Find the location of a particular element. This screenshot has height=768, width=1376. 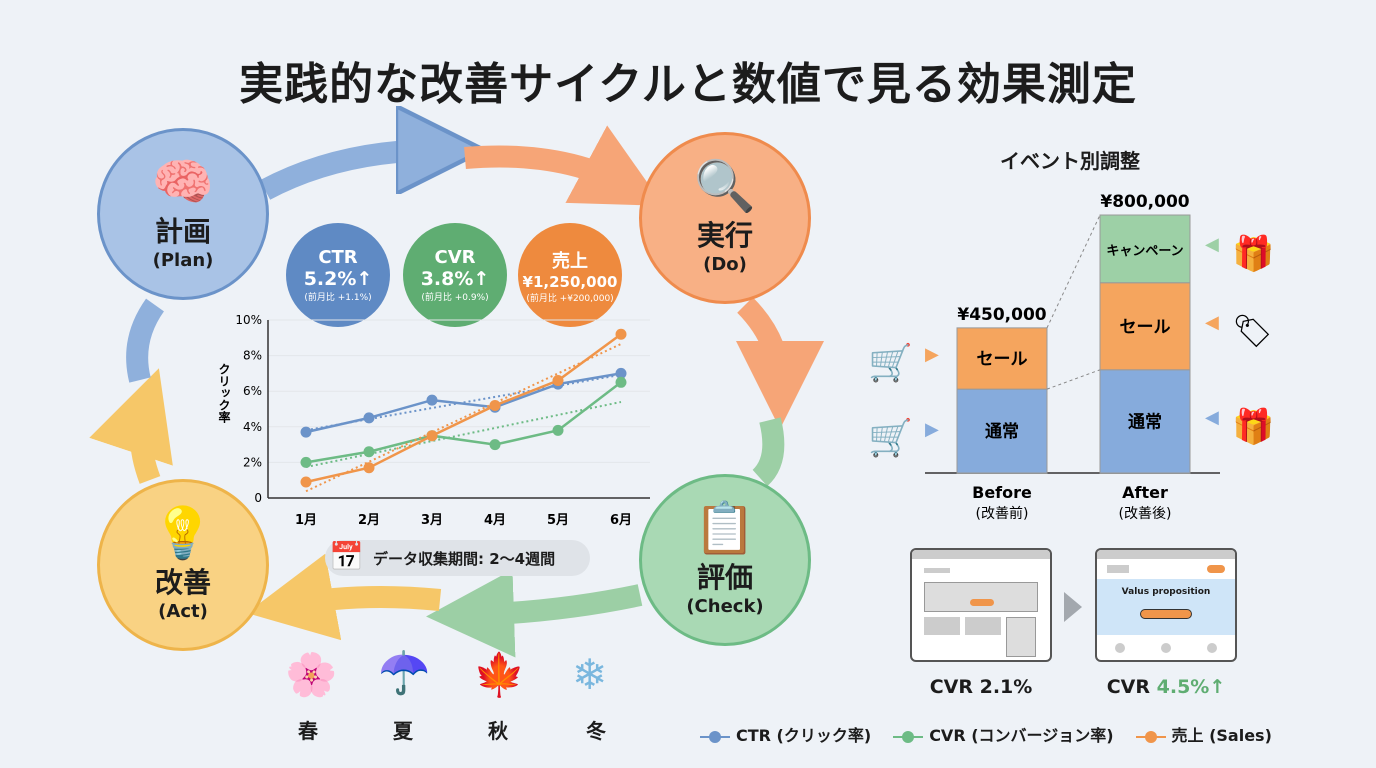

arrow-plan-to-do is located at coordinates (349, 175).